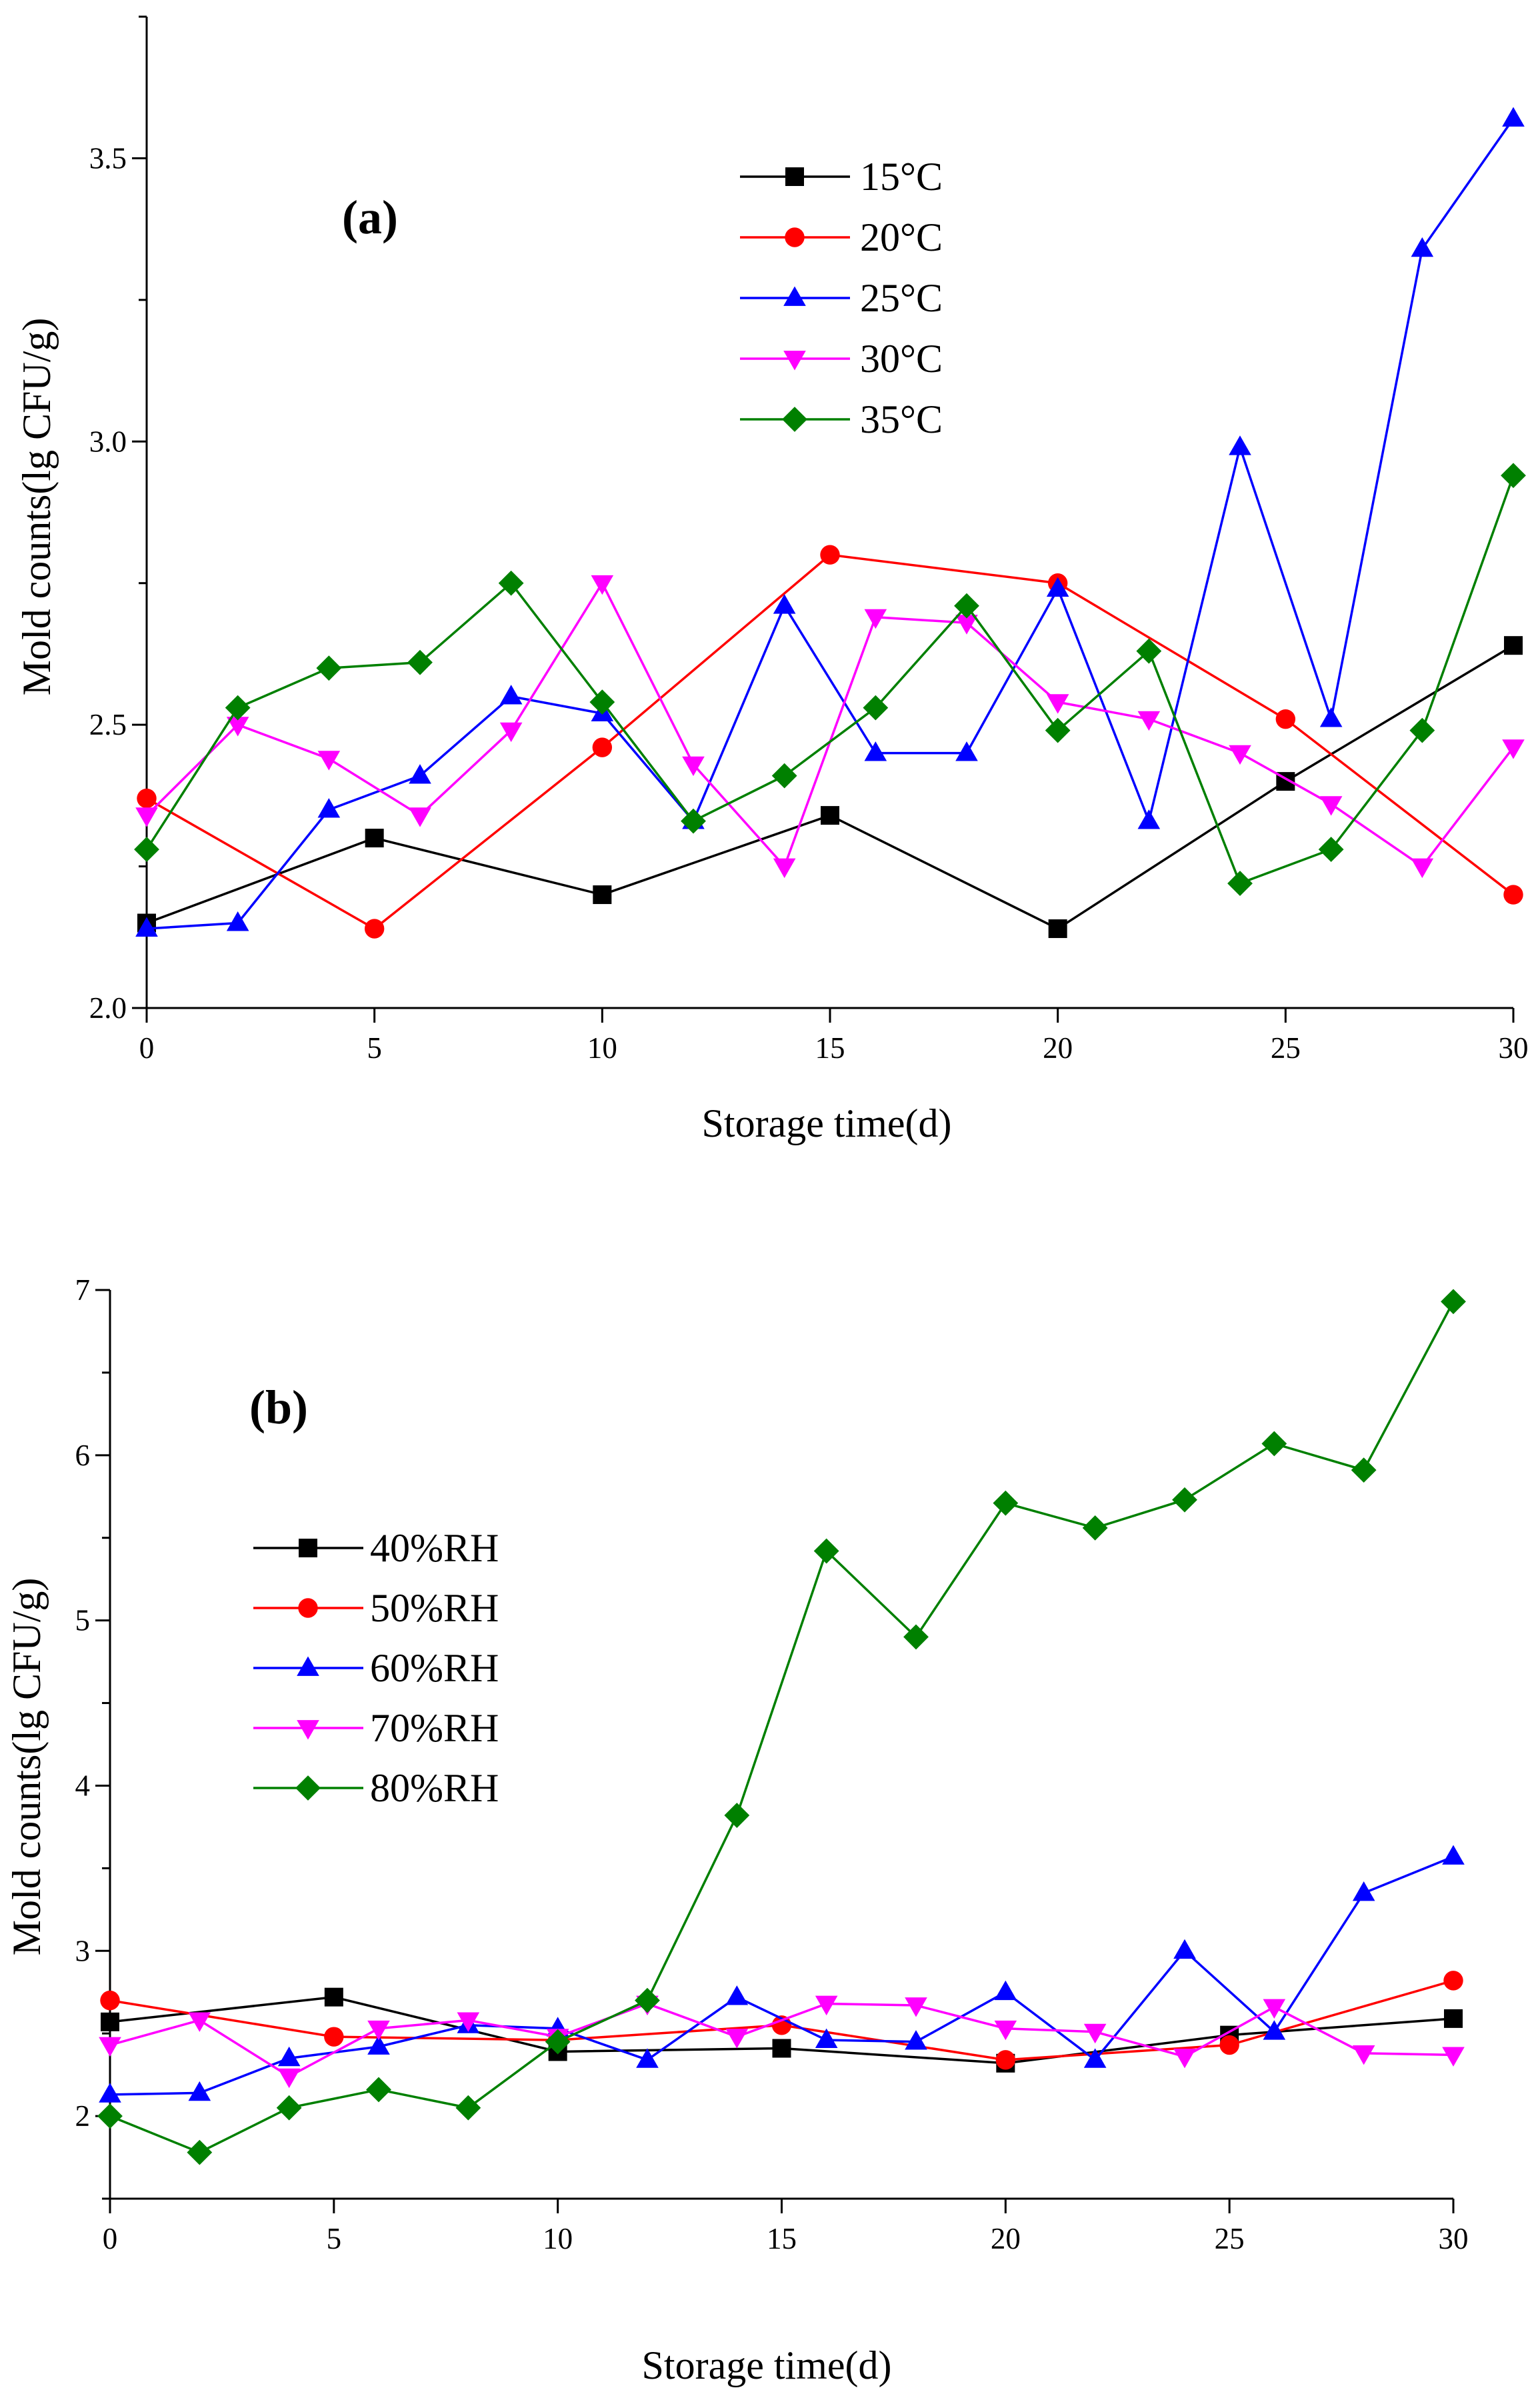 Image resolution: width=1540 pixels, height=2400 pixels. Describe the element at coordinates (830, 1048) in the screenshot. I see `panel-a-x-tick-label: 15` at that location.